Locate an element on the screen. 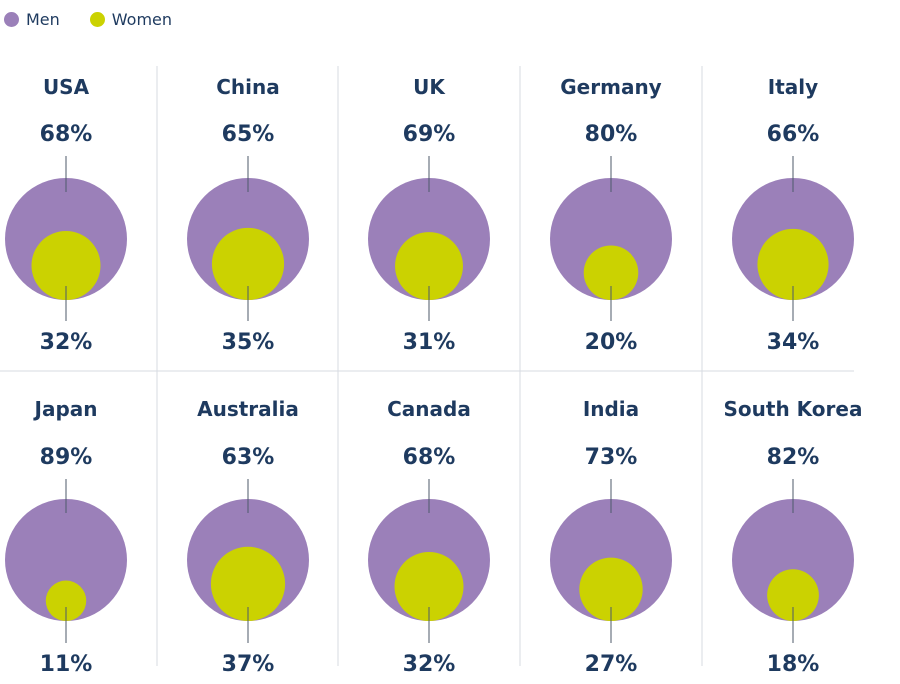  country-label-usa: USA is located at coordinates (66, 87).